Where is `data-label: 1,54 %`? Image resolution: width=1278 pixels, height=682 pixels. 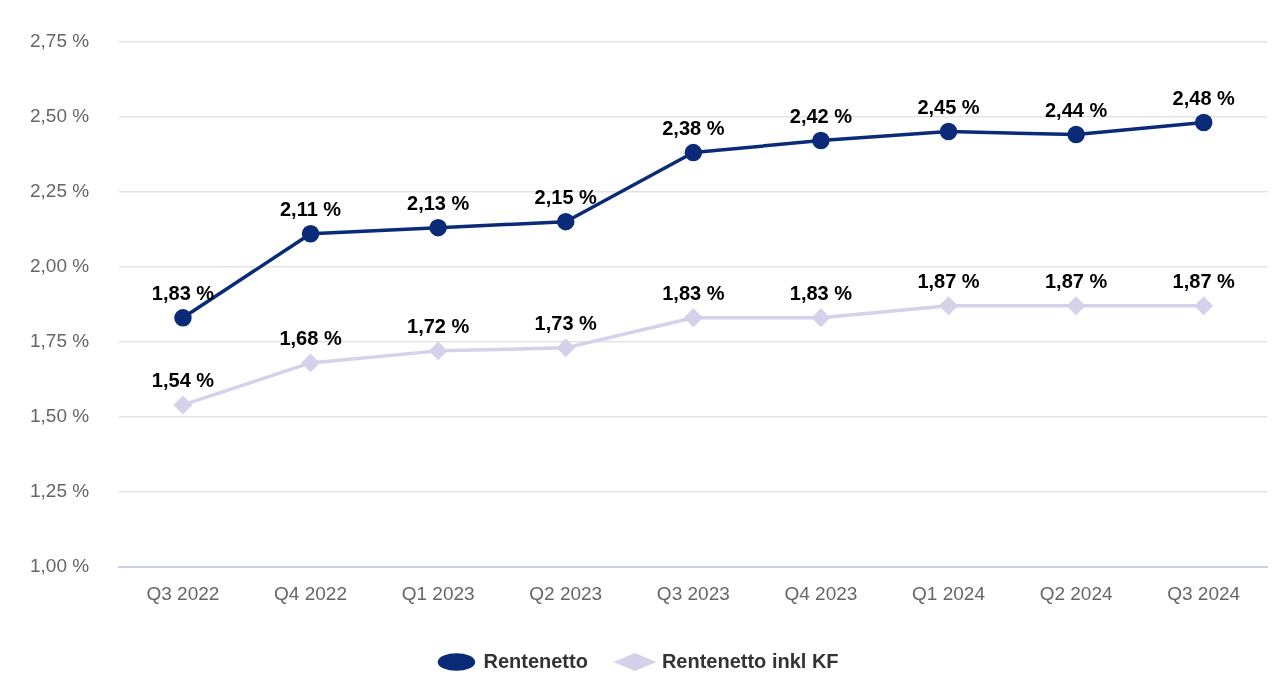 data-label: 1,54 % is located at coordinates (183, 380).